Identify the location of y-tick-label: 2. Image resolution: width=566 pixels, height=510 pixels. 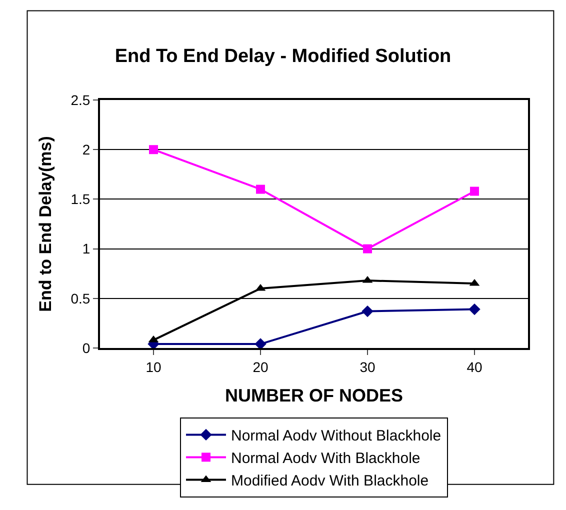
(86, 150).